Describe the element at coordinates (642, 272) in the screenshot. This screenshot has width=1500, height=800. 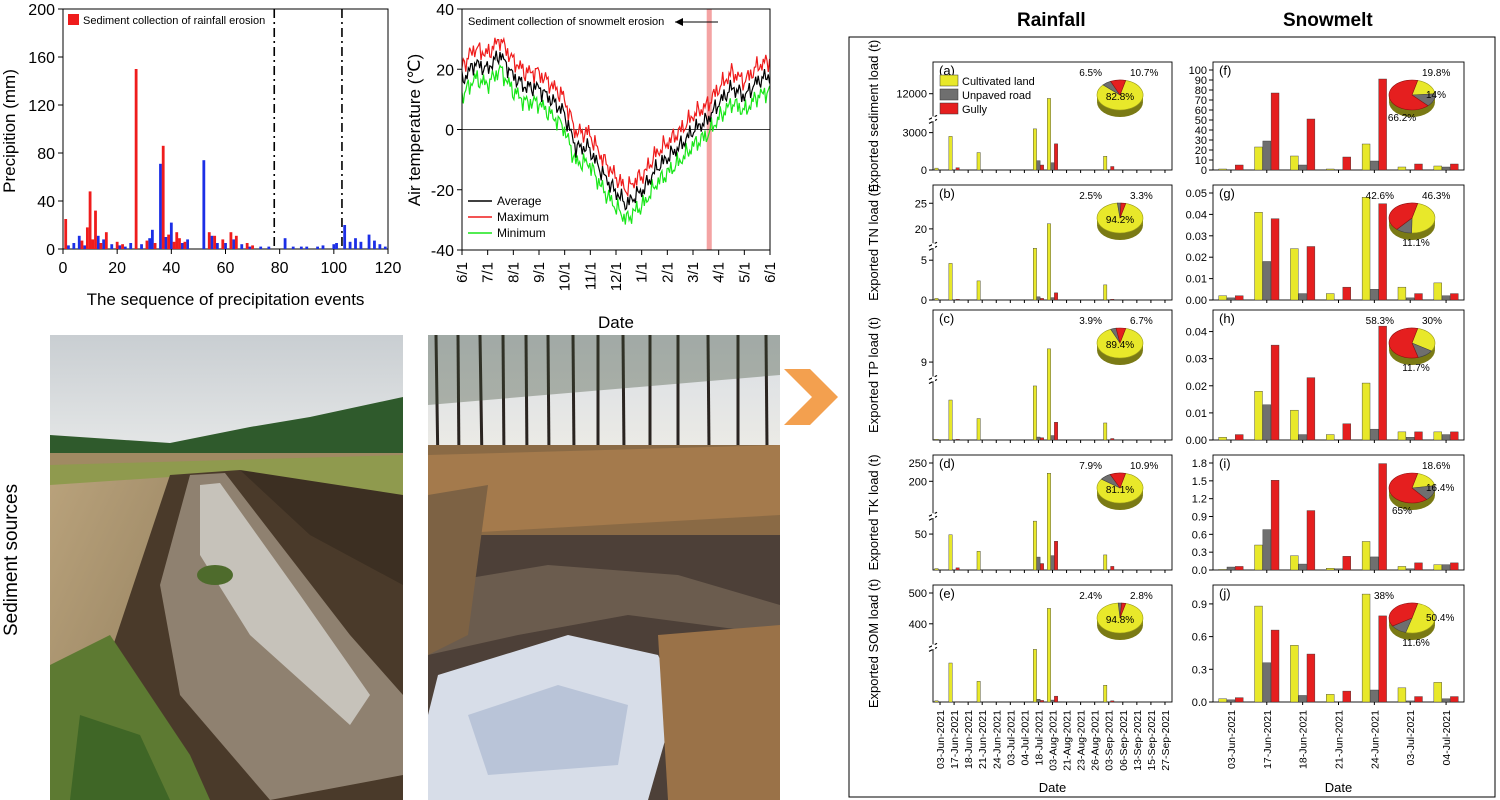
I see `temp-x-tick-label: 1/1` at that location.